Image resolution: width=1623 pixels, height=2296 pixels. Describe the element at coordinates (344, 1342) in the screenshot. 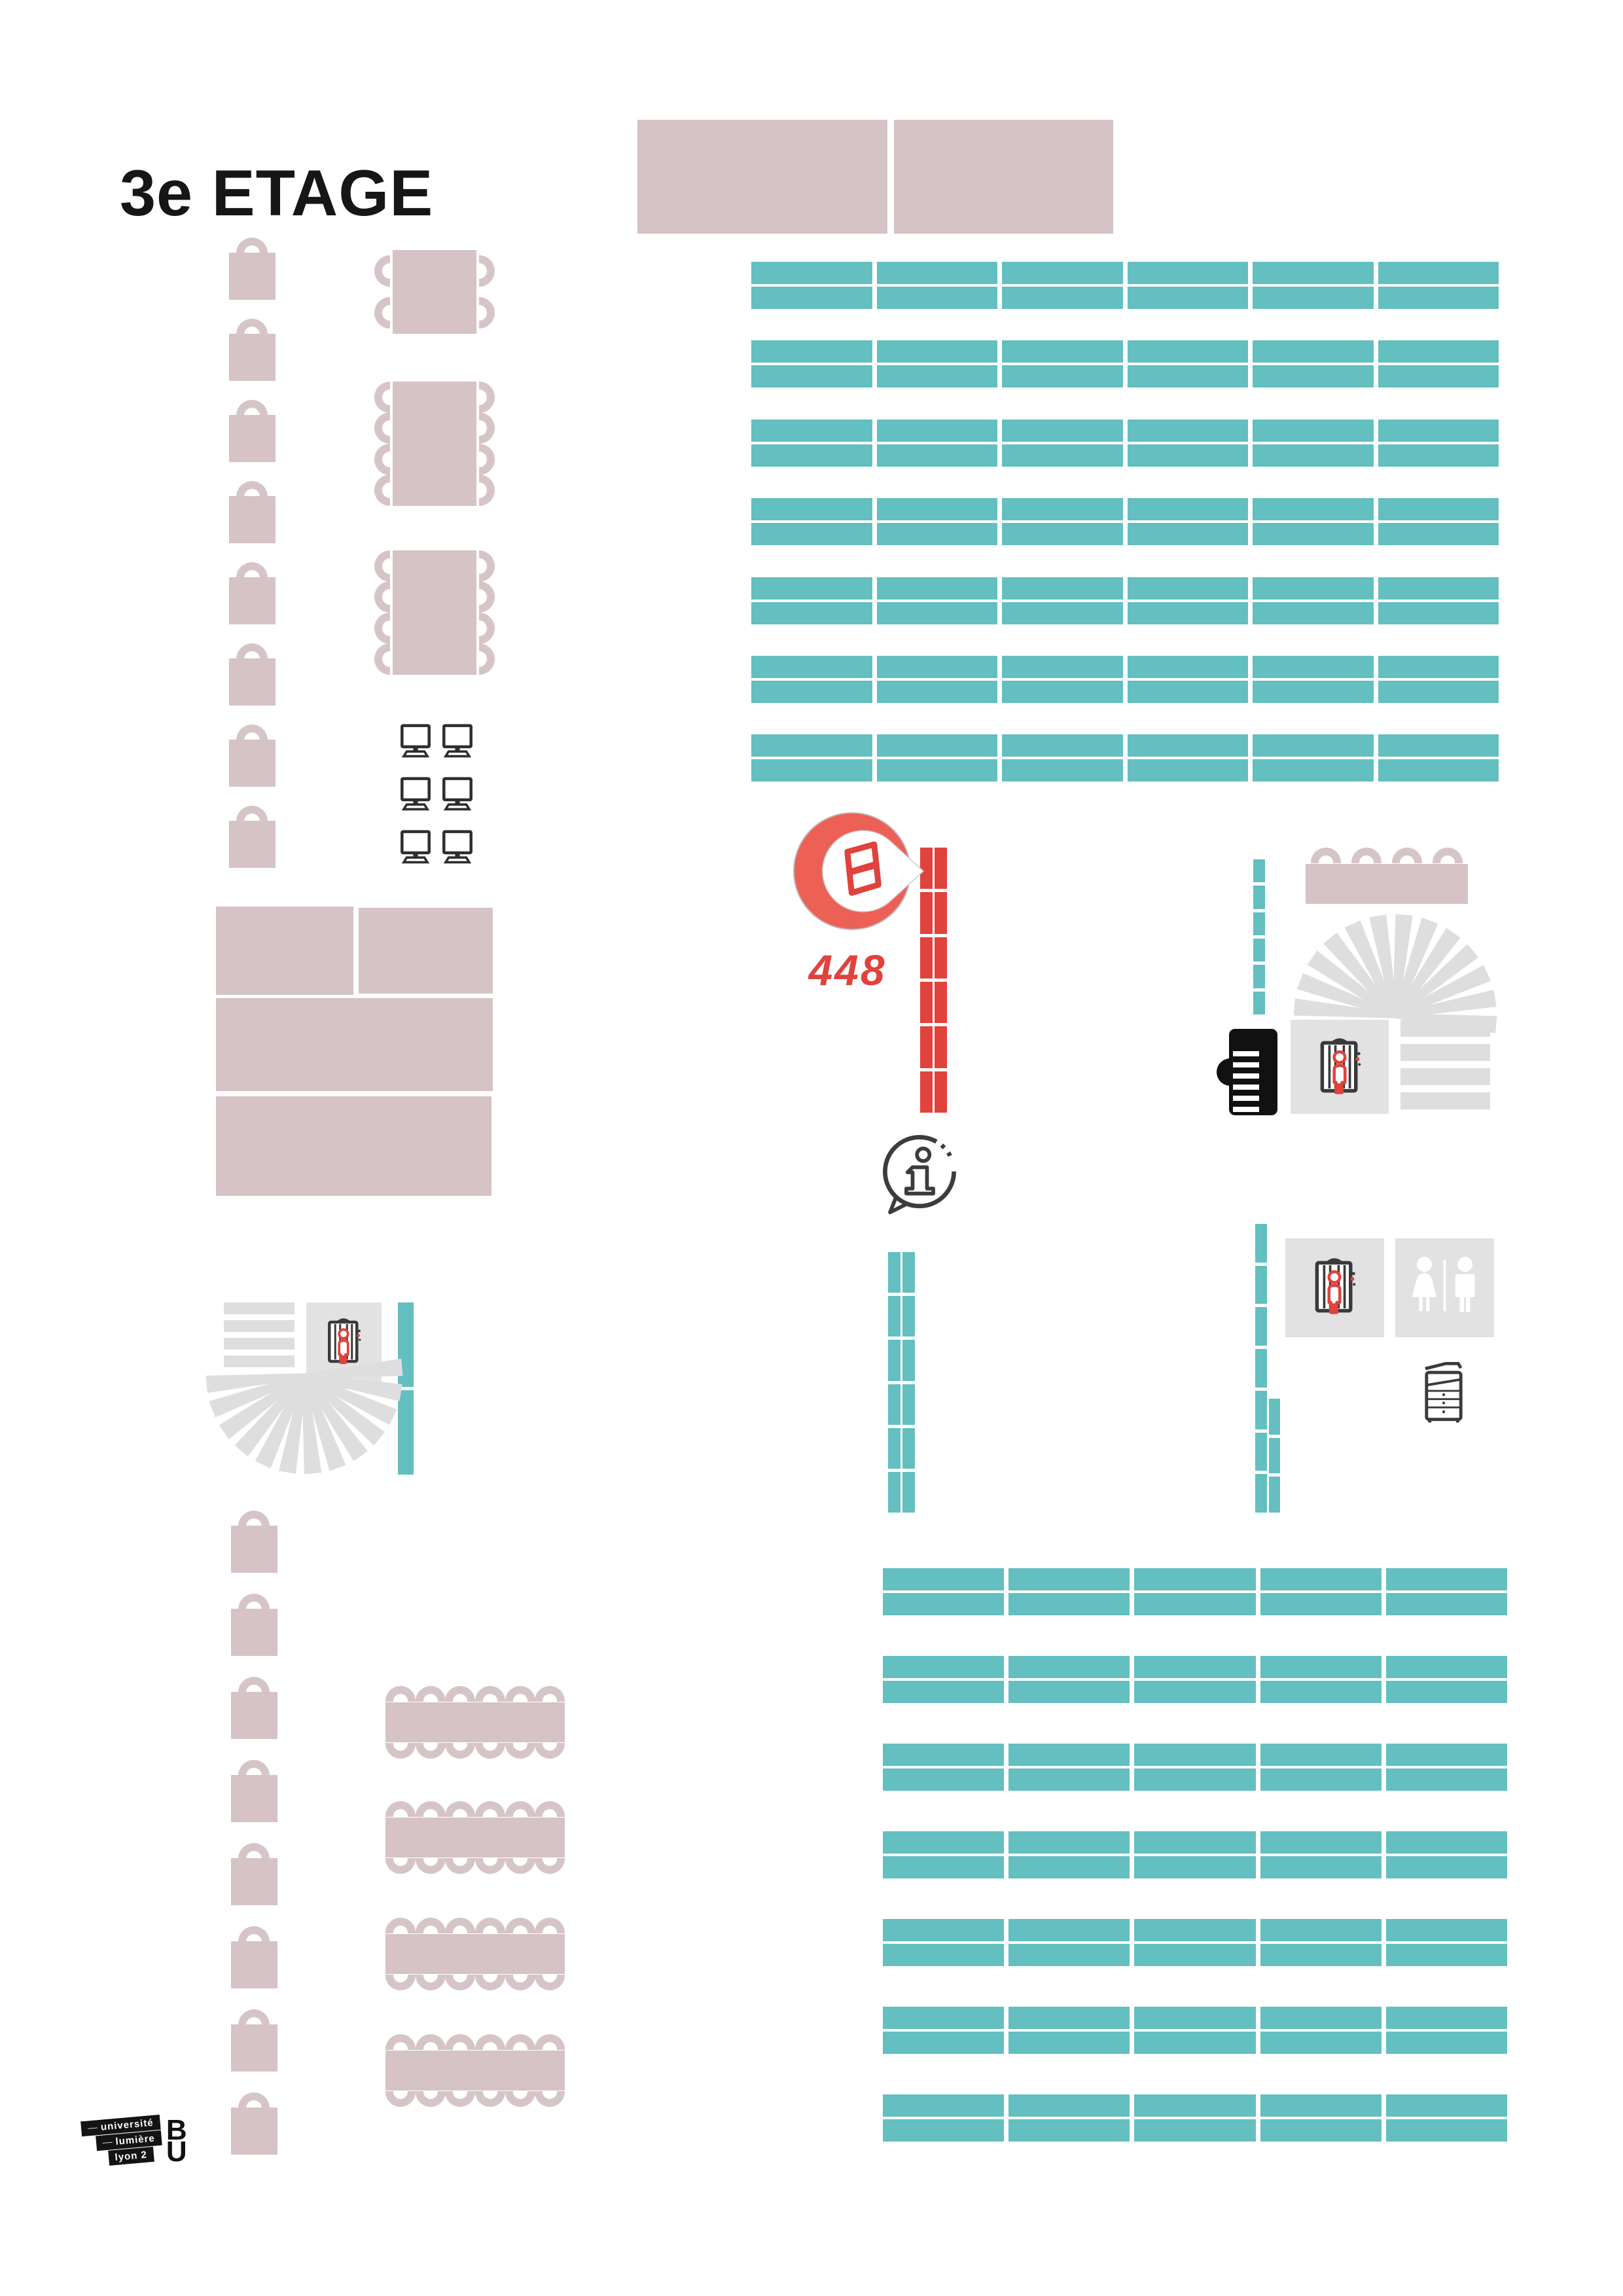

I see `elevator-icon` at that location.